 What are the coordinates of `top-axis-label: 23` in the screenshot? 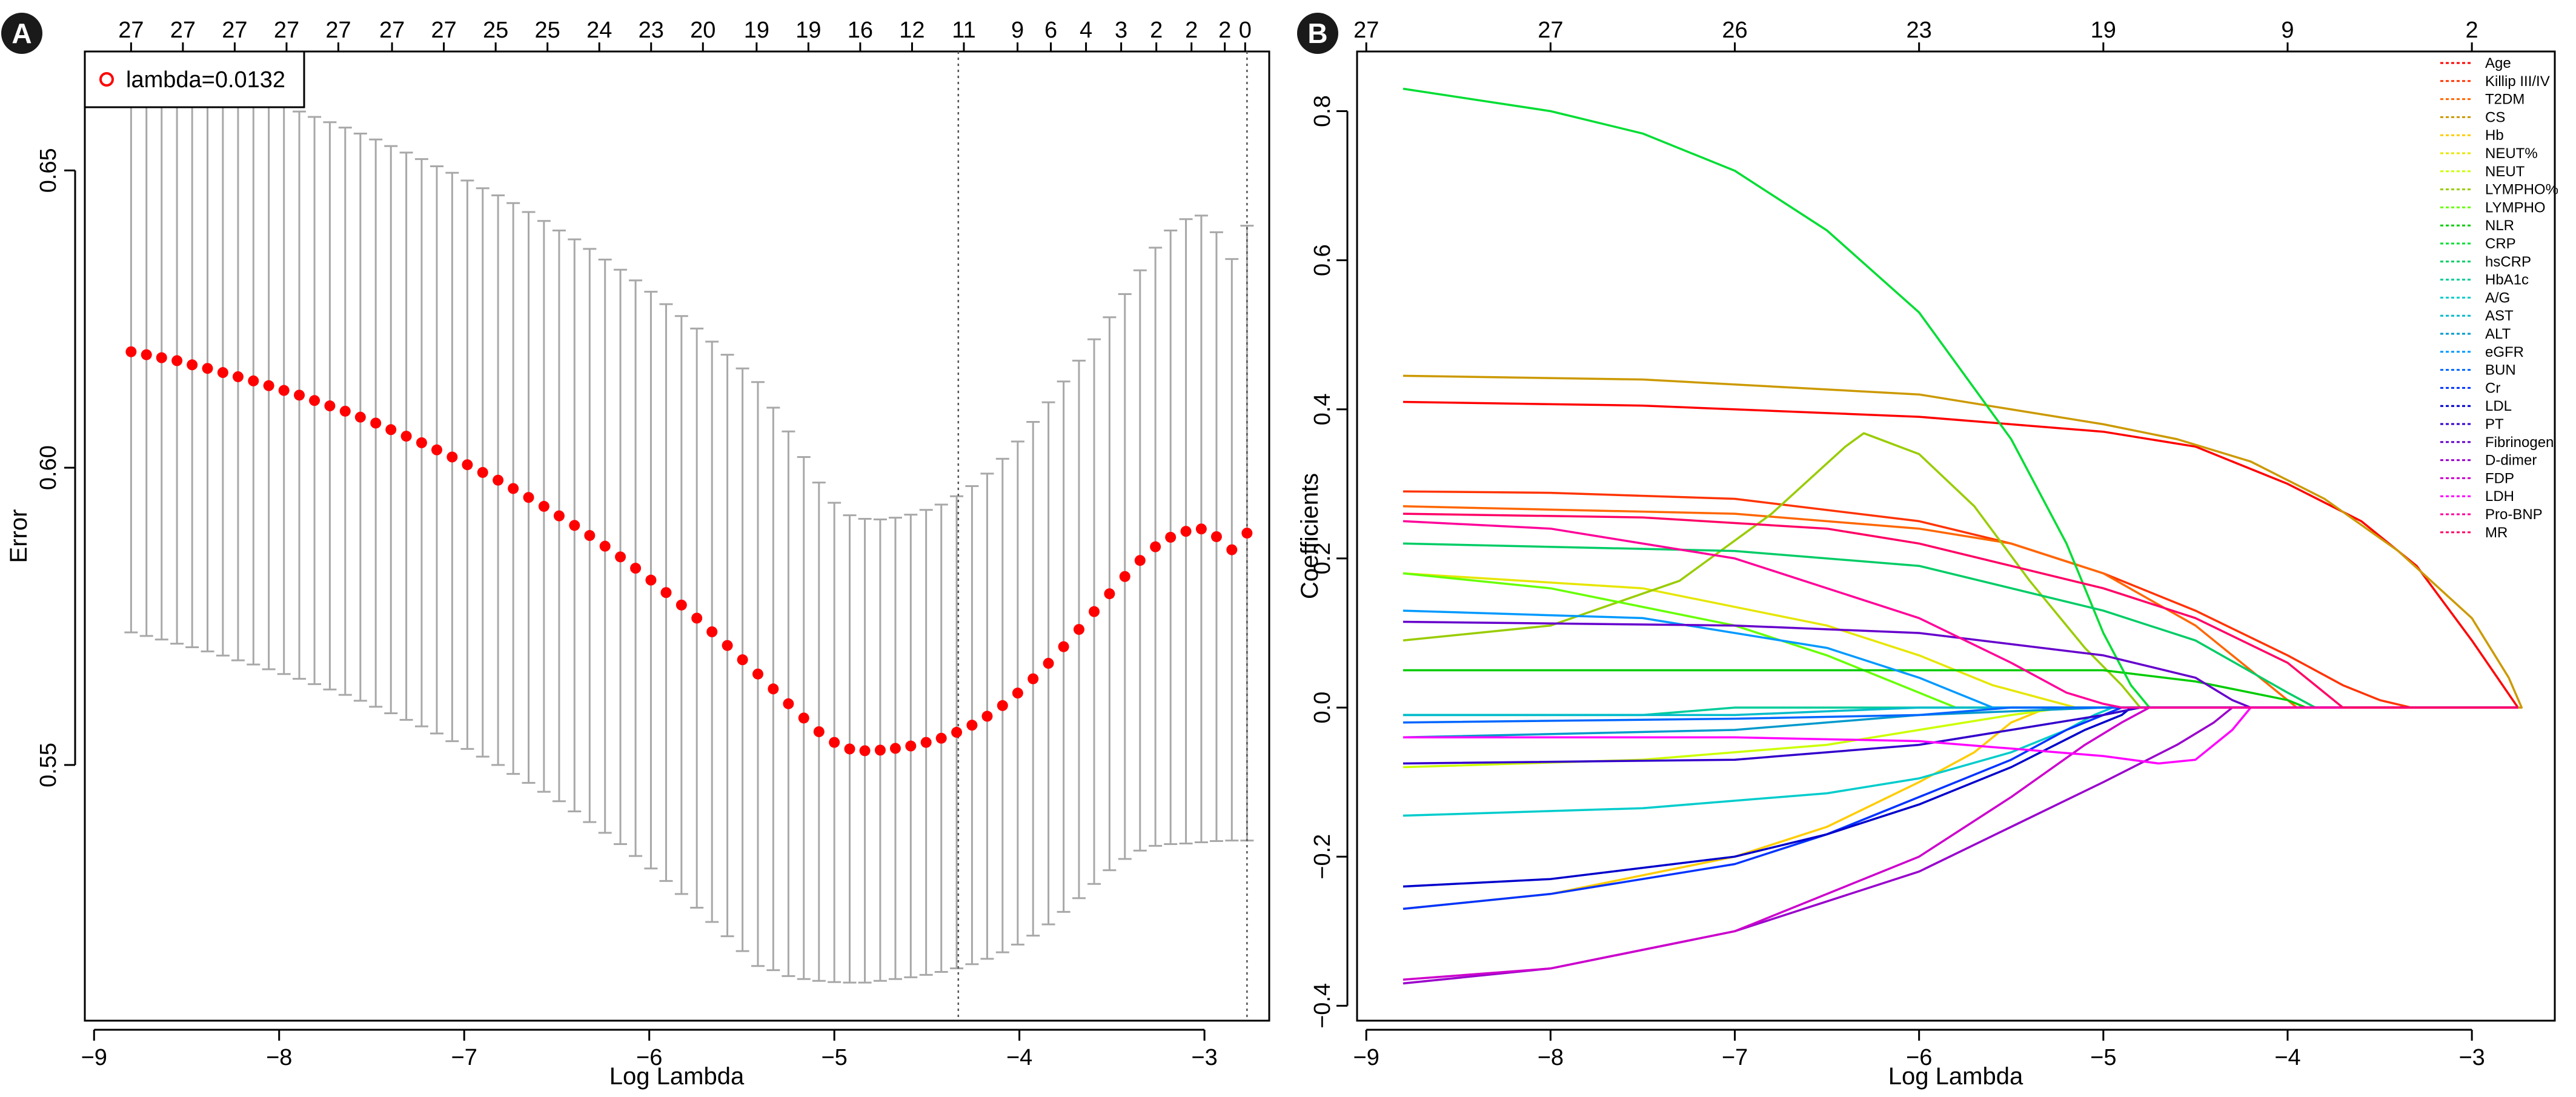 It's located at (651, 30).